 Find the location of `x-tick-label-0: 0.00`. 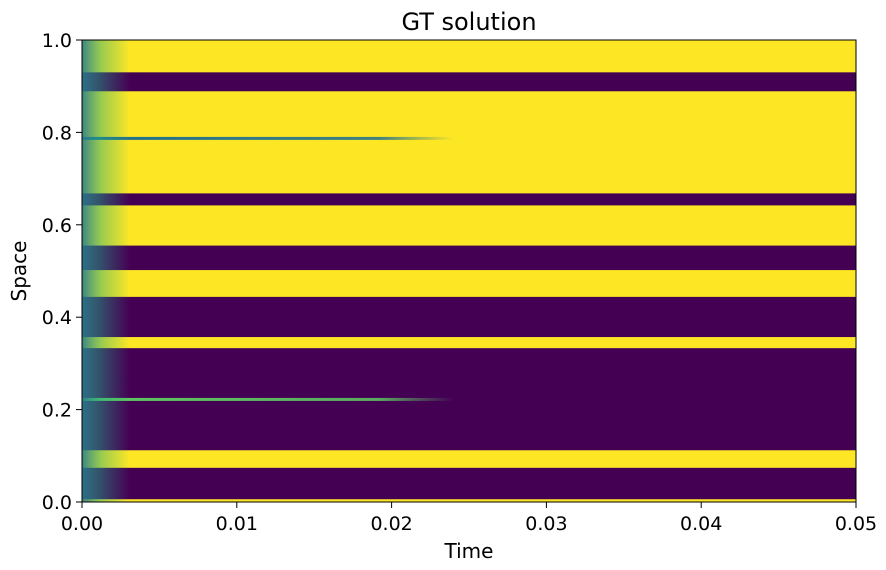

x-tick-label-0: 0.00 is located at coordinates (82, 524).